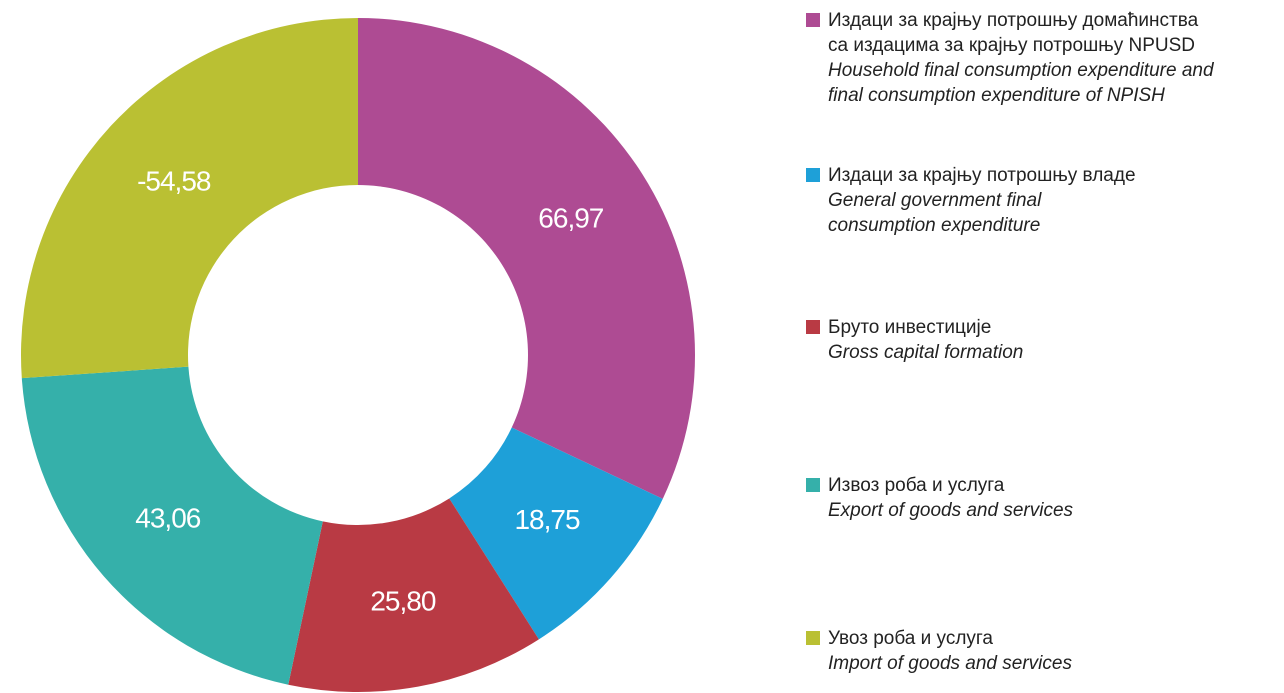 The width and height of the screenshot is (1284, 693). Describe the element at coordinates (174, 180) in the screenshot. I see `slice-label: -54,58` at that location.